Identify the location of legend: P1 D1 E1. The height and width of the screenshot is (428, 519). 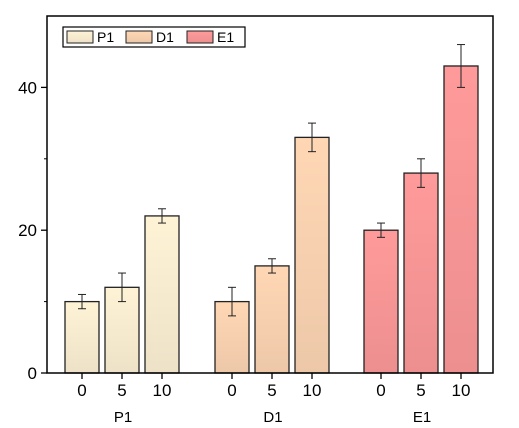
(154, 37).